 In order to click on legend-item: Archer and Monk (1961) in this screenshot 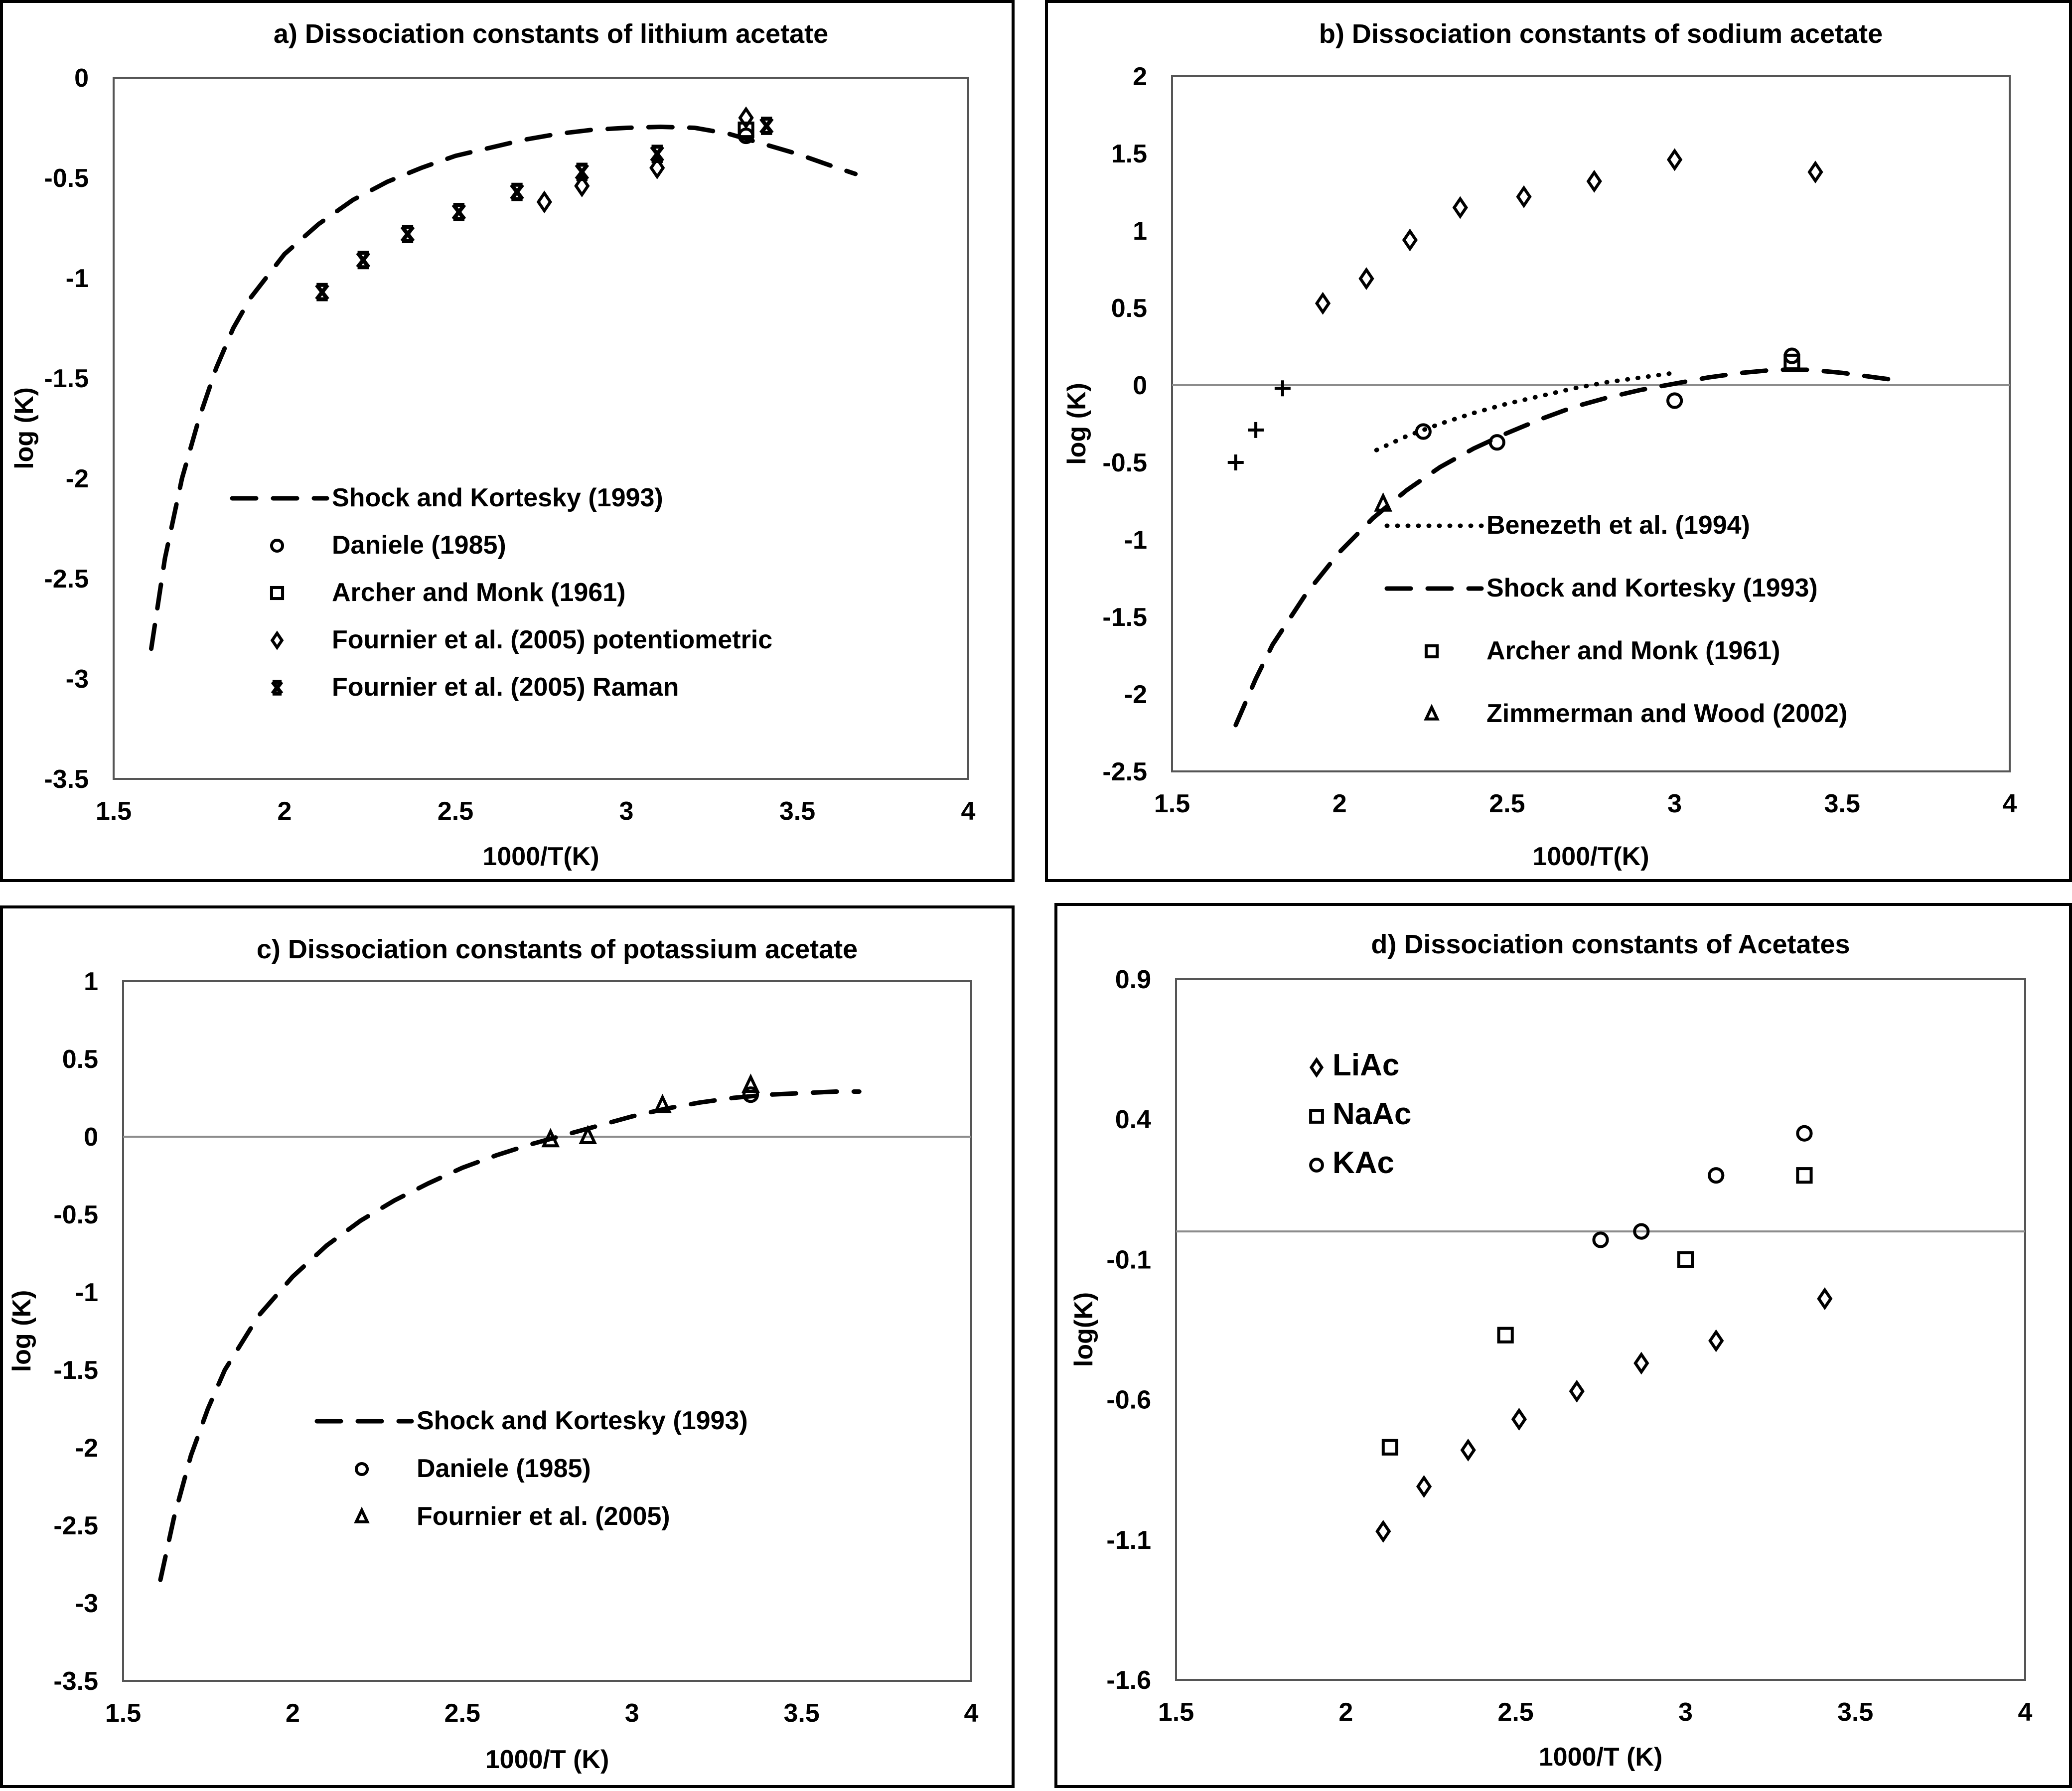, I will do `click(448, 592)`.